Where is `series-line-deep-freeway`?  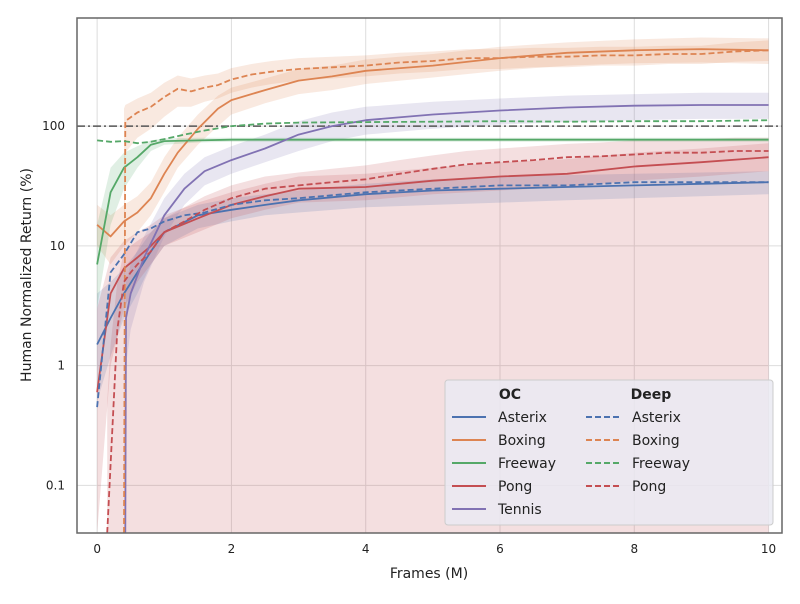
series-line-deep-freeway is located at coordinates (433, 132).